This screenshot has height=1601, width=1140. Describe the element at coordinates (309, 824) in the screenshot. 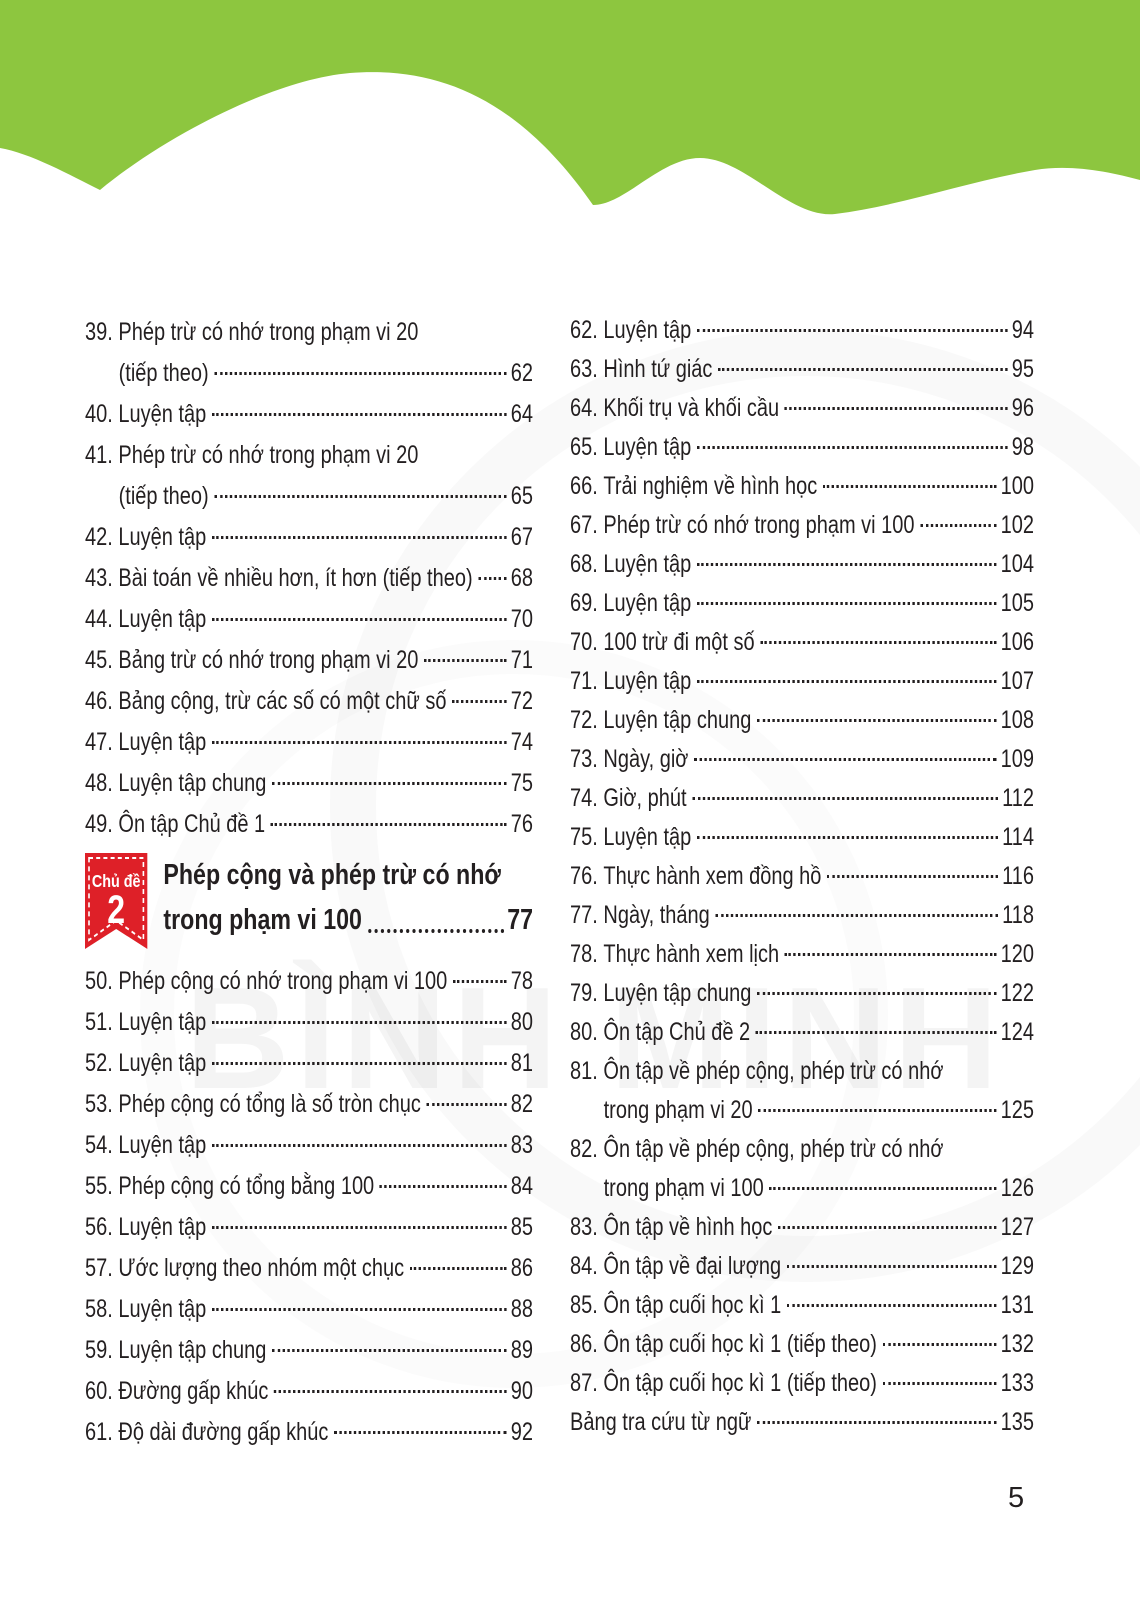

I see `toc-entry: 49. Ôn tập Chủ đề 1 76` at that location.